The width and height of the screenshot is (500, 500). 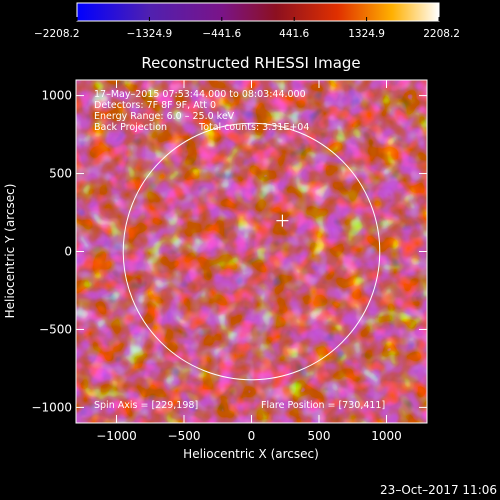 I want to click on annotation-method: Back Projection, so click(x=130, y=127).